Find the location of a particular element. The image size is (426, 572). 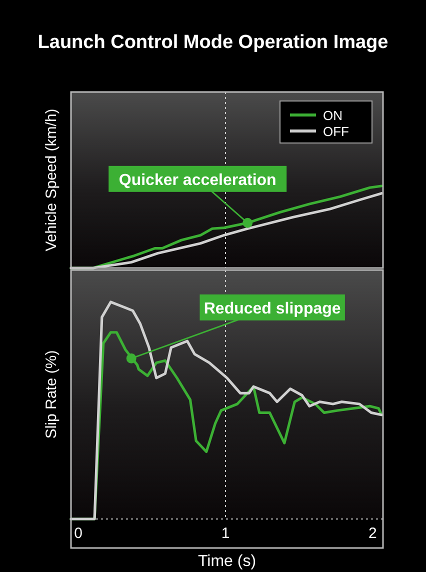

x-axis-title: Time (s) is located at coordinates (227, 561).